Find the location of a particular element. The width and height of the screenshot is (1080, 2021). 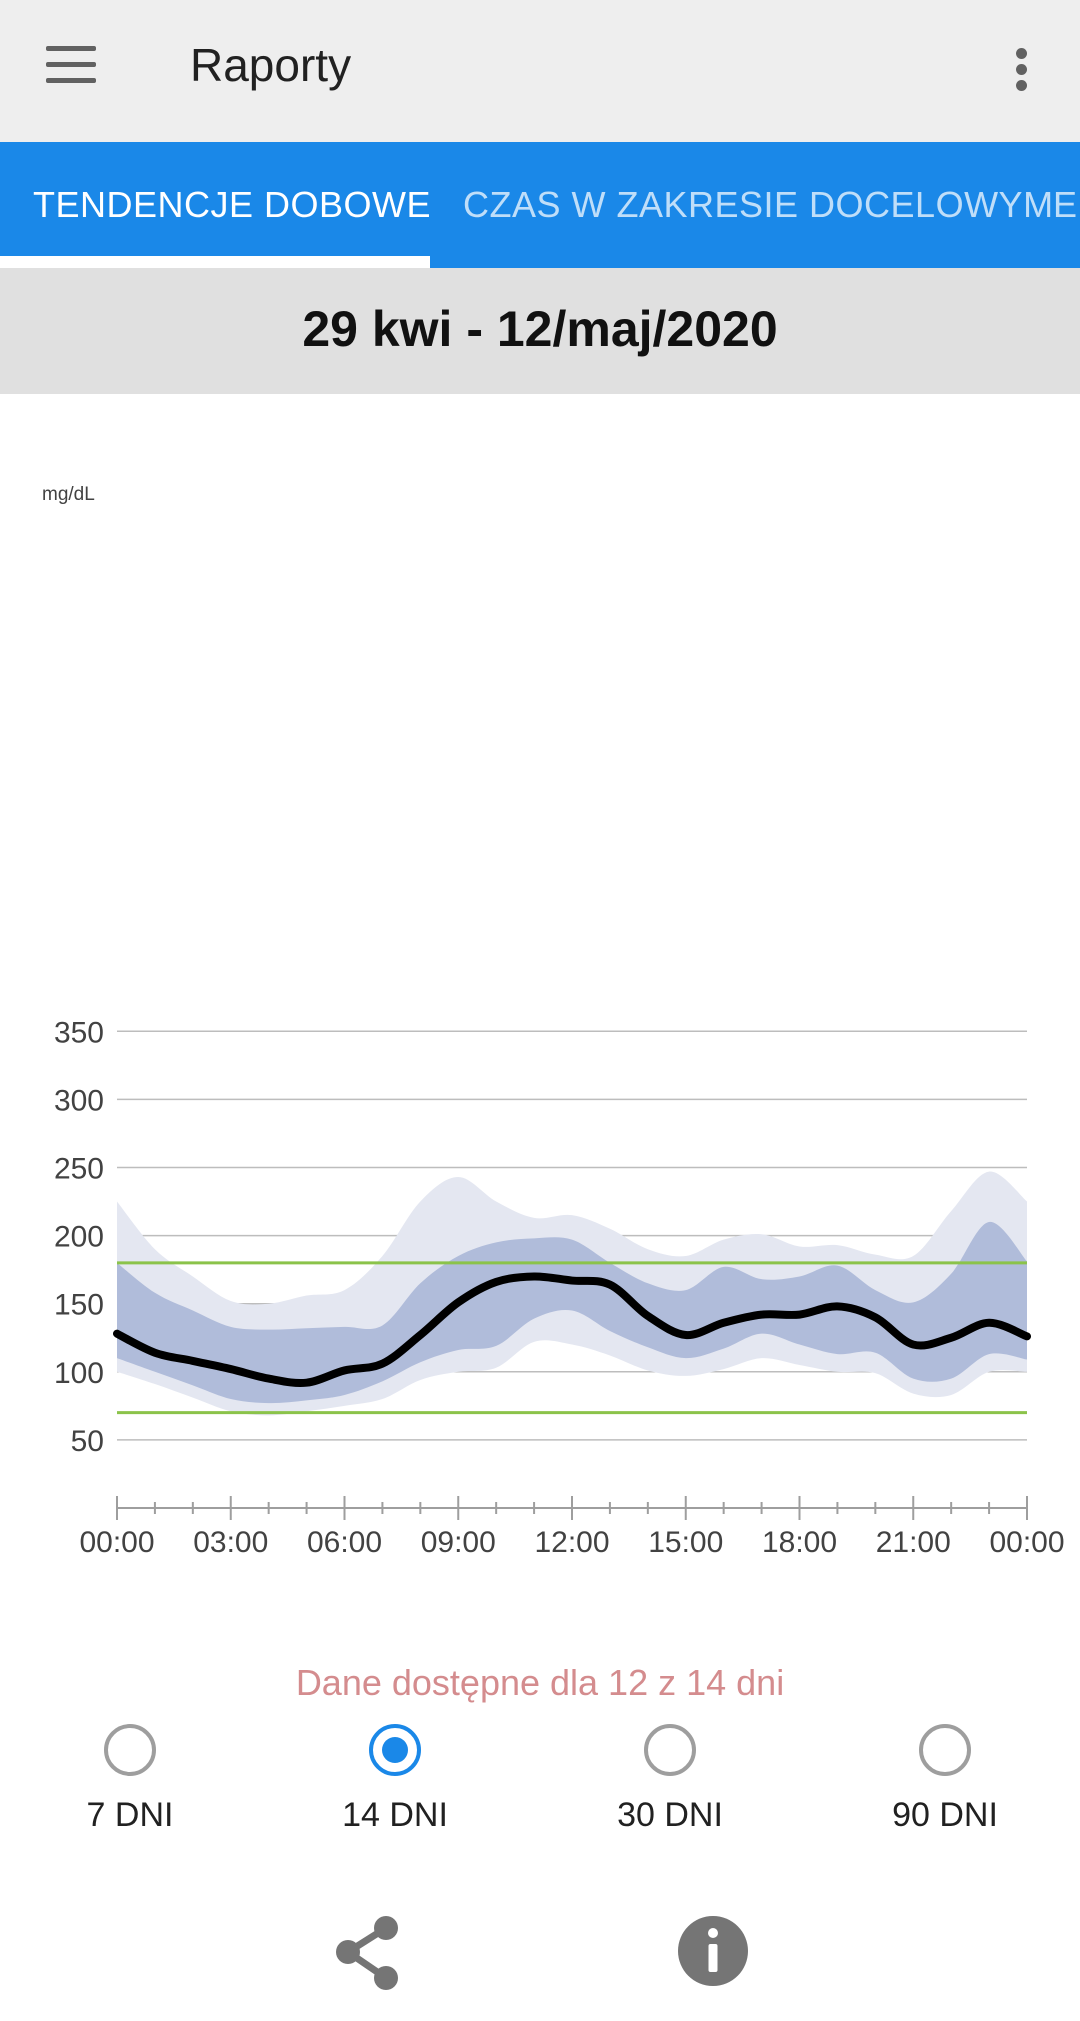

x-tick-label-1: 03:00 is located at coordinates (230, 1542).